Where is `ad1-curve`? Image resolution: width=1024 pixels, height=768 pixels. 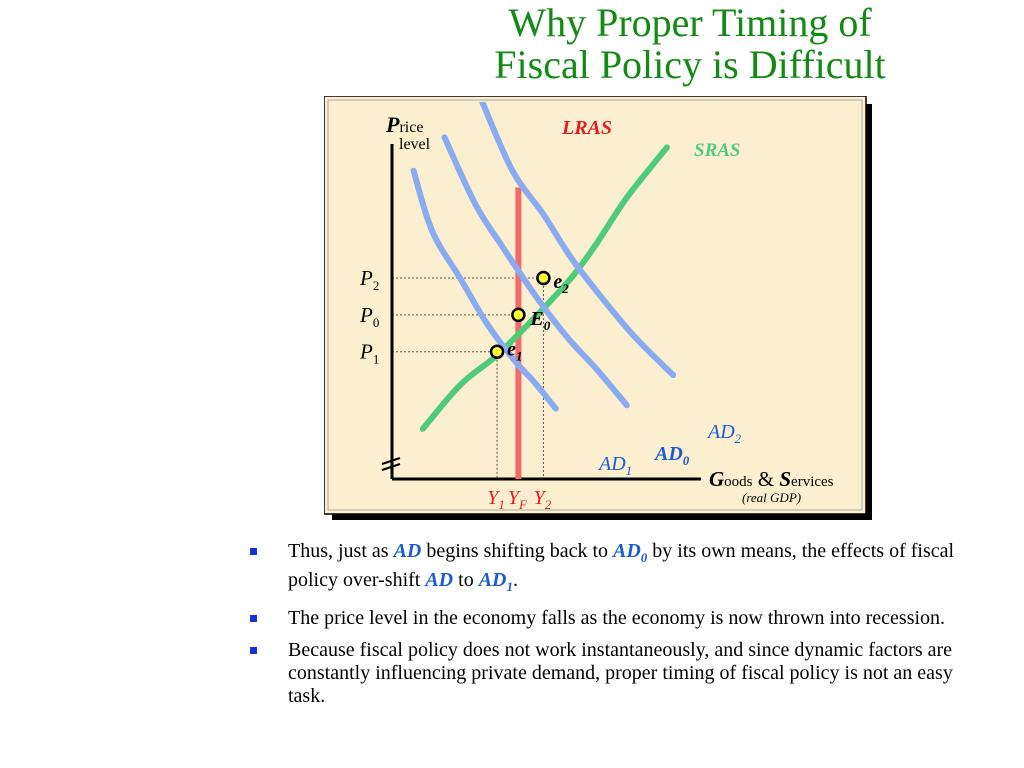
ad1-curve is located at coordinates (484, 289).